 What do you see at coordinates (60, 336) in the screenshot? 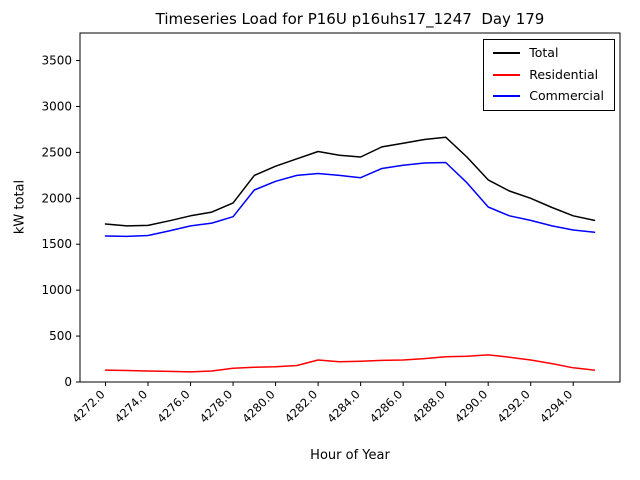
I see `svg-text: 500` at bounding box center [60, 336].